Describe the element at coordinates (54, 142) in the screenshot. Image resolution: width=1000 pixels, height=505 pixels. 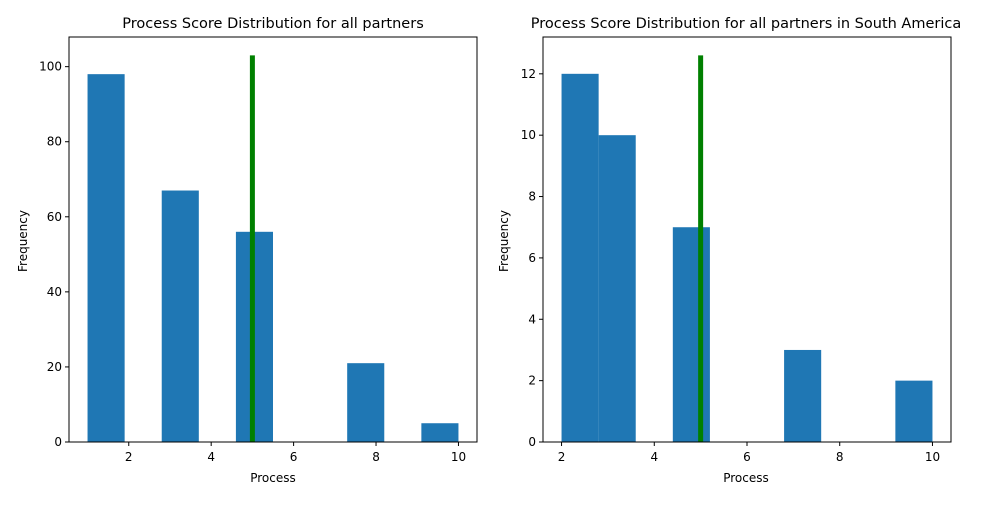
I see `y-tick-label: 80` at that location.